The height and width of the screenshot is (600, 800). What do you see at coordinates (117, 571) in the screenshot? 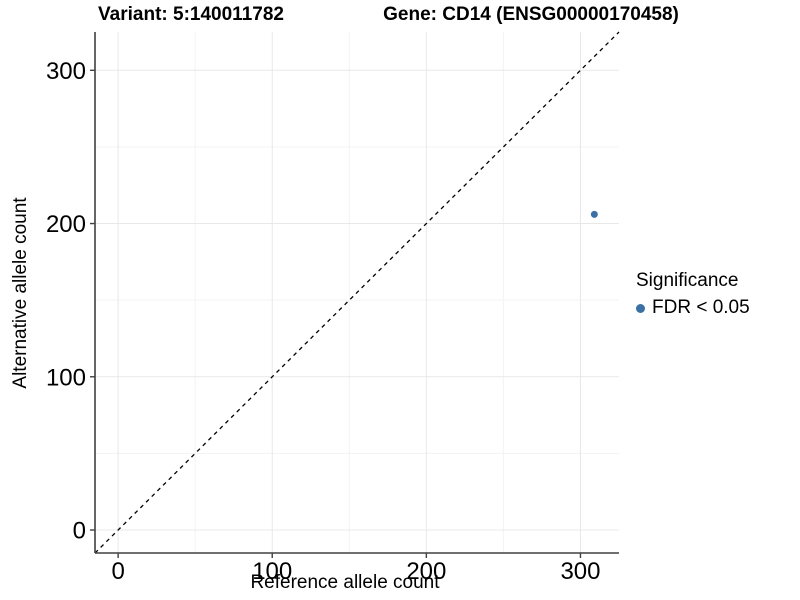
I see `x-tick-label: 0` at bounding box center [117, 571].